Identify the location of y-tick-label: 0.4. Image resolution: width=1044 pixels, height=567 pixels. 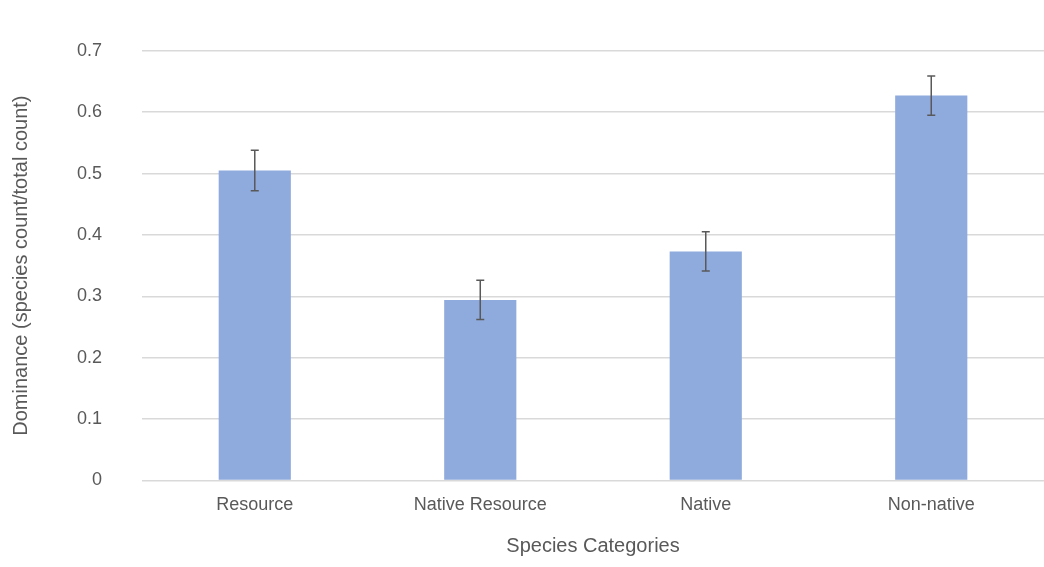
(89, 233).